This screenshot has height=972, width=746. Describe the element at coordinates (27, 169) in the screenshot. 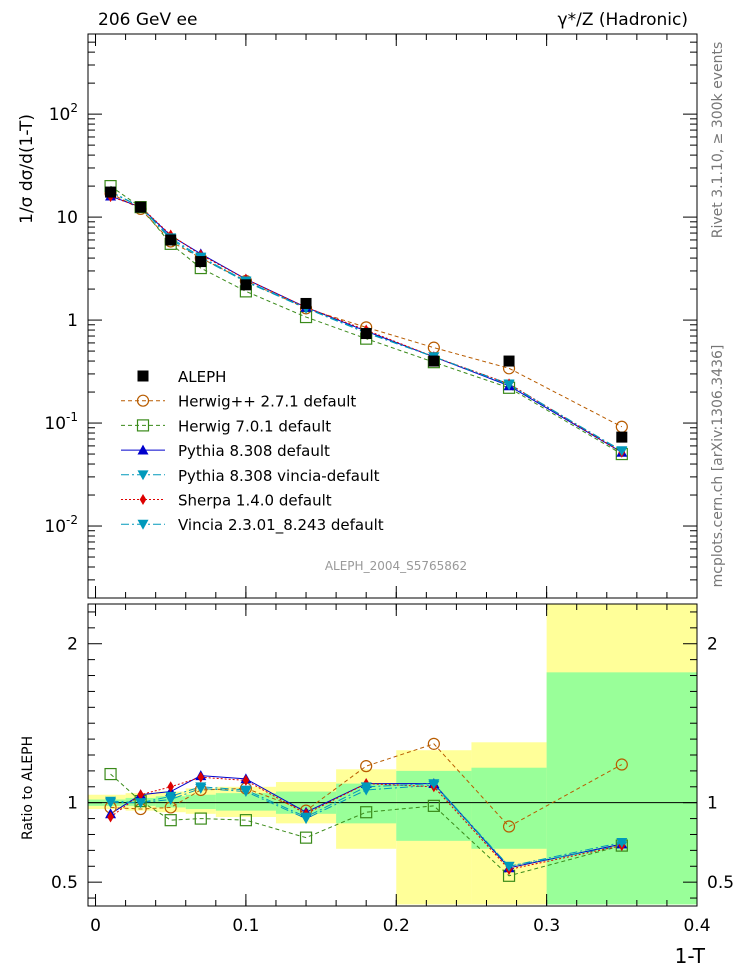

I see `main-y-axis-label: 1/σ dσ/d(1-T)` at that location.